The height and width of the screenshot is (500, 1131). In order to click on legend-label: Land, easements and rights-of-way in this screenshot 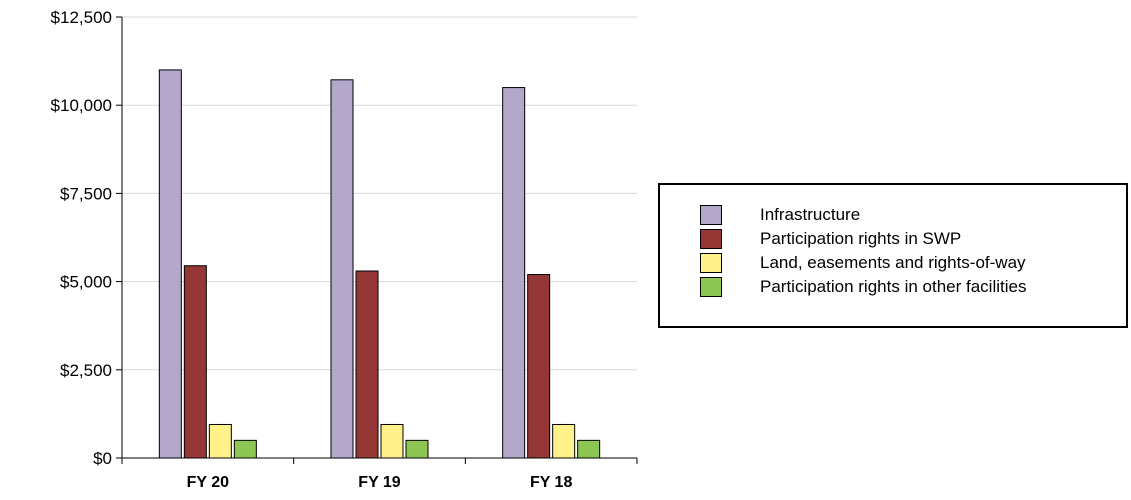, I will do `click(893, 262)`.